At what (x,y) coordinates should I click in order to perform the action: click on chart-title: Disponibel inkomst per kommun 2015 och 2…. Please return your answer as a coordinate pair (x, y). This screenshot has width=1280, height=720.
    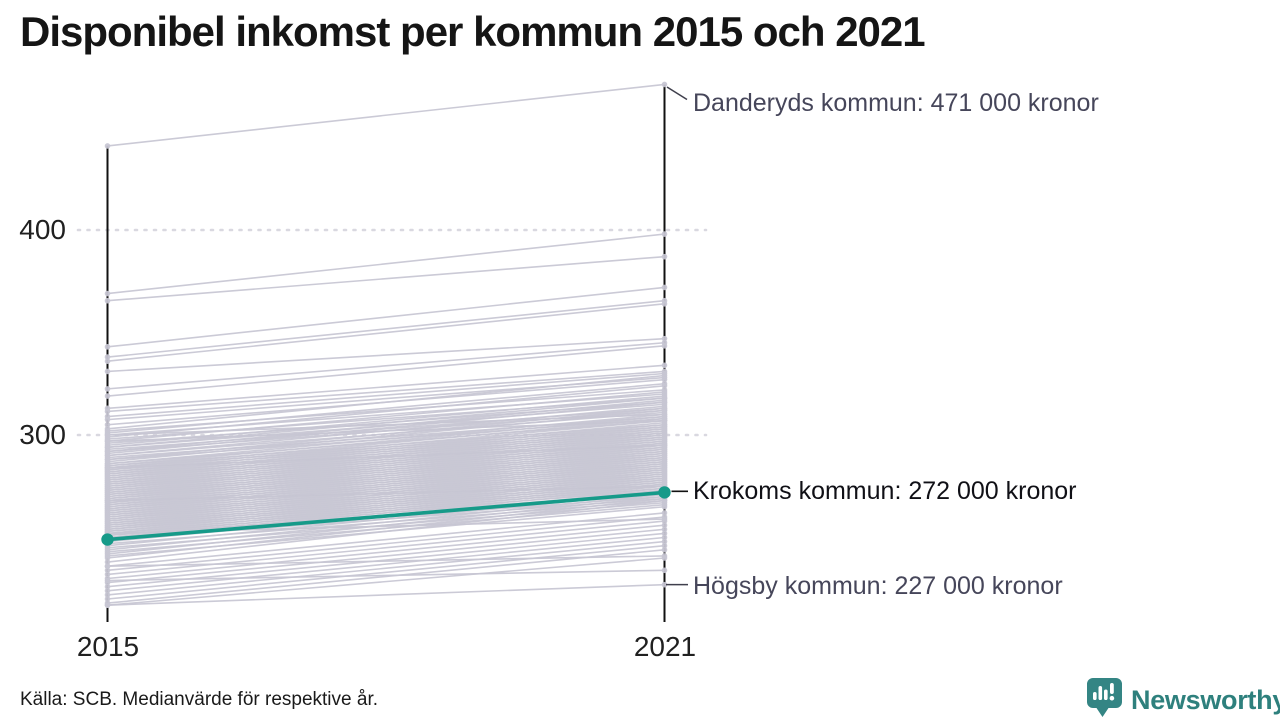
    Looking at the image, I should click on (473, 31).